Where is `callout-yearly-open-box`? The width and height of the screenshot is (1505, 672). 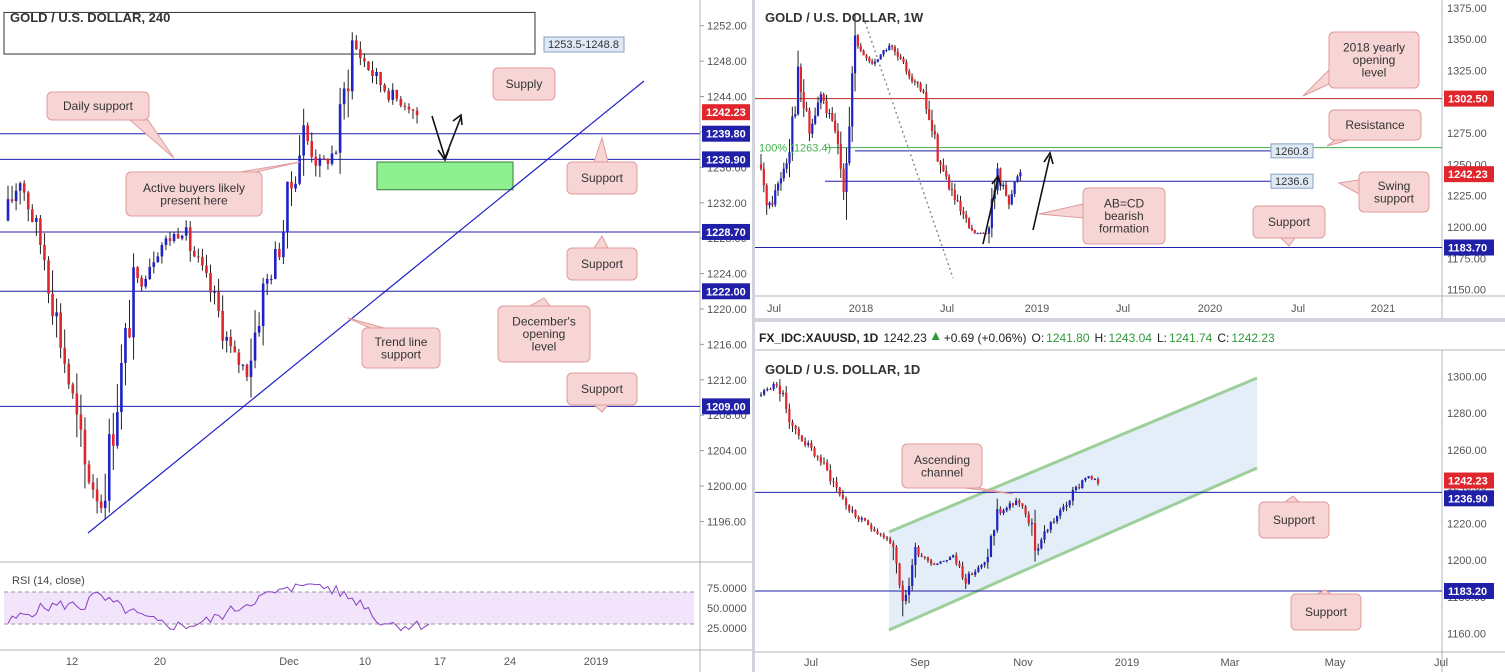 callout-yearly-open-box is located at coordinates (1374, 60).